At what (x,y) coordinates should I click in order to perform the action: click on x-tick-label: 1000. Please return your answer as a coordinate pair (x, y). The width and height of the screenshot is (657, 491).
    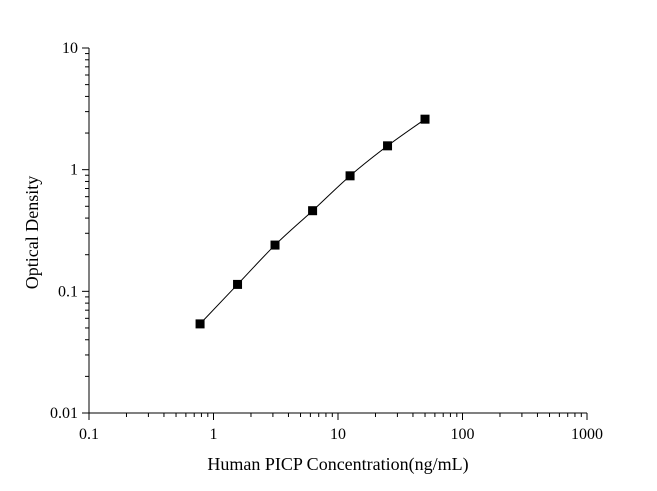
    Looking at the image, I should click on (587, 434).